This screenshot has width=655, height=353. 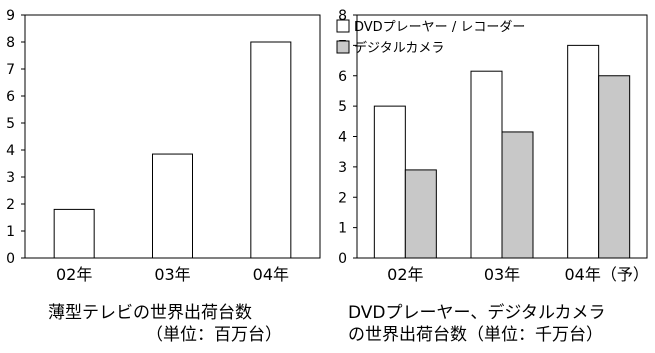 I want to click on x-tick-label: 04年（予）, so click(x=606, y=274).